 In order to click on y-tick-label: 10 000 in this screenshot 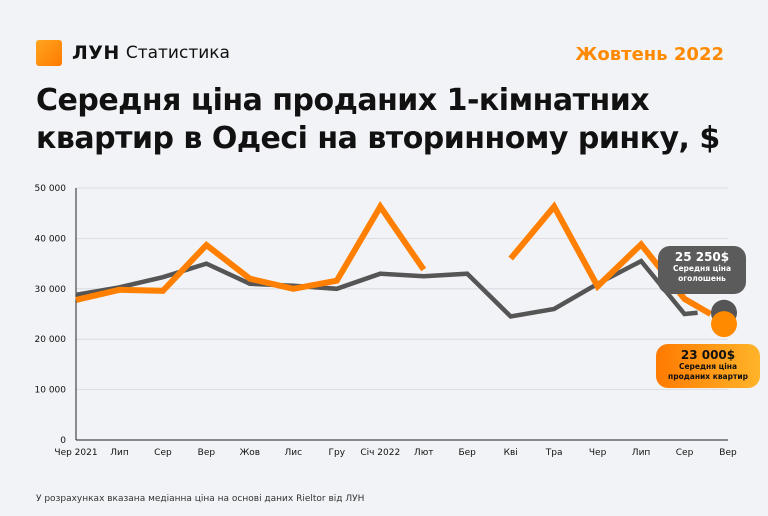, I will do `click(51, 391)`.